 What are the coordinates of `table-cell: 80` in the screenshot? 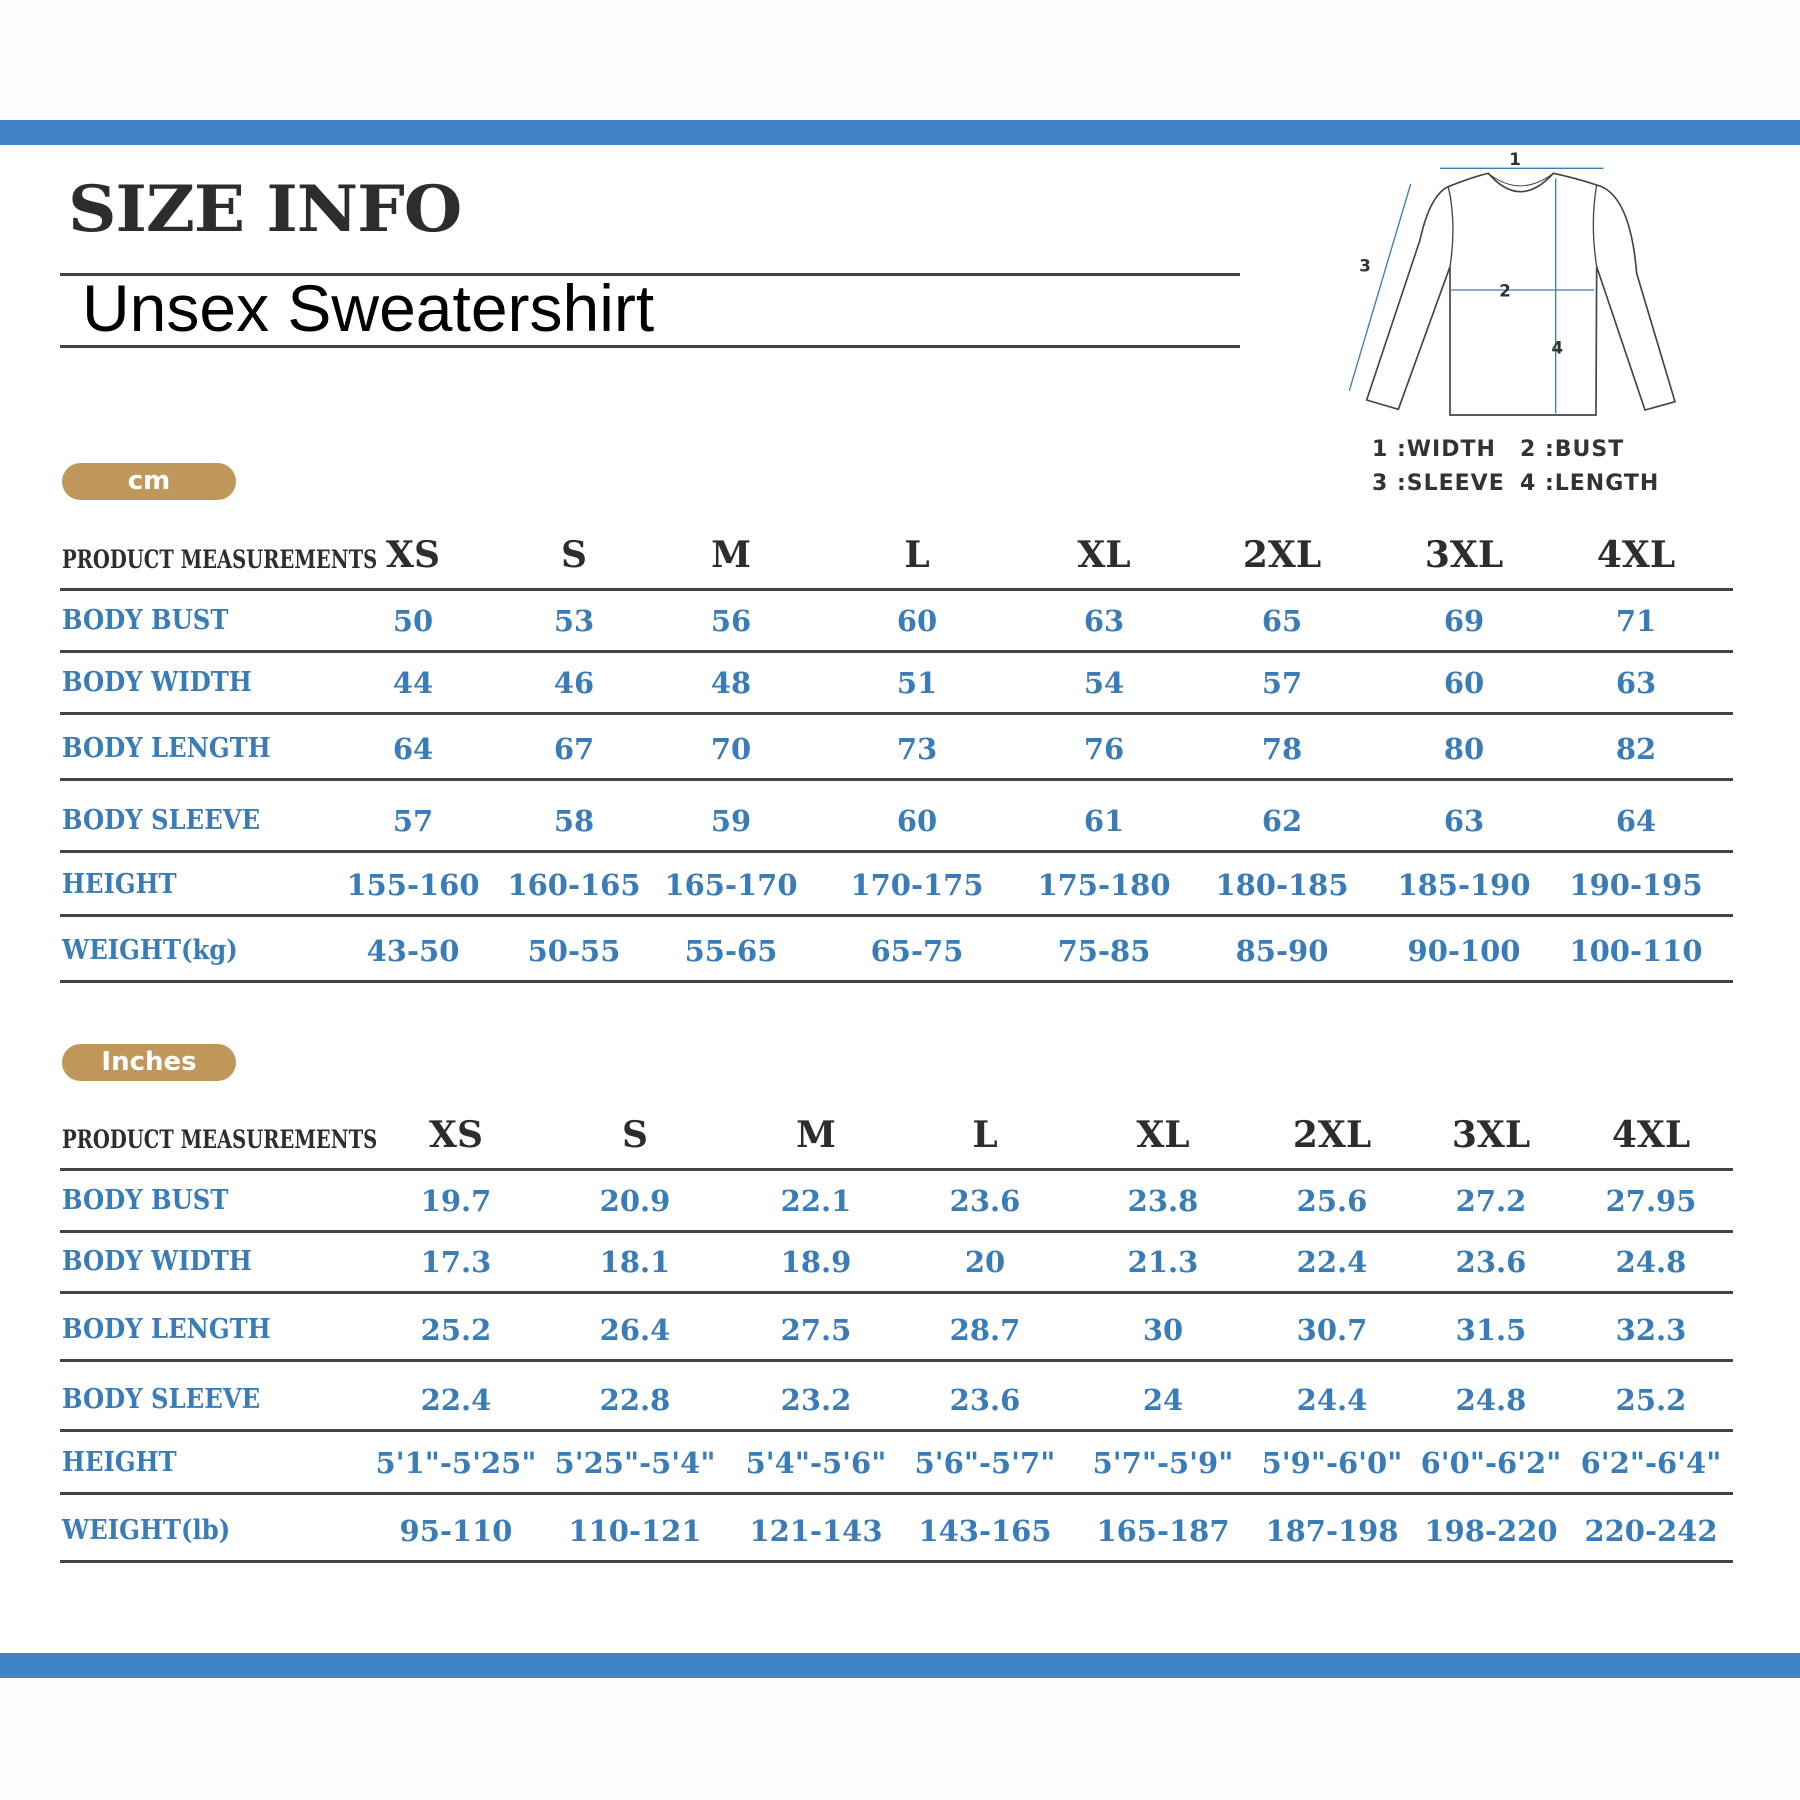 It's located at (1464, 749).